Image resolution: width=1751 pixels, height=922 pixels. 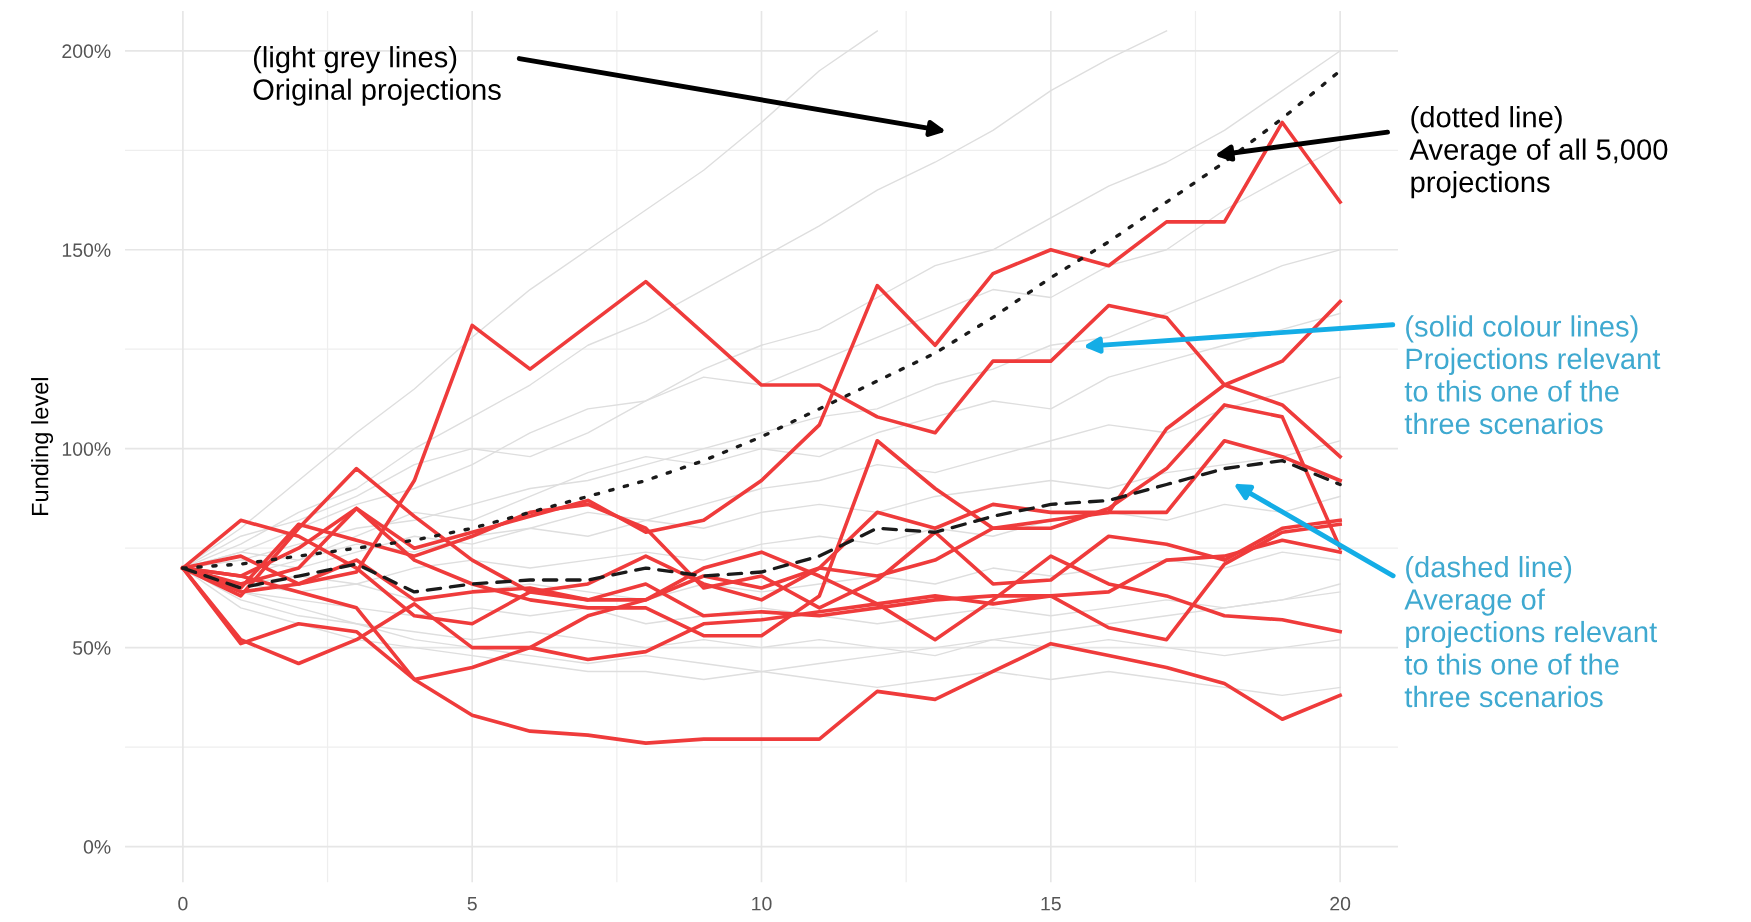 I want to click on x-tick-label: 10, so click(x=762, y=903).